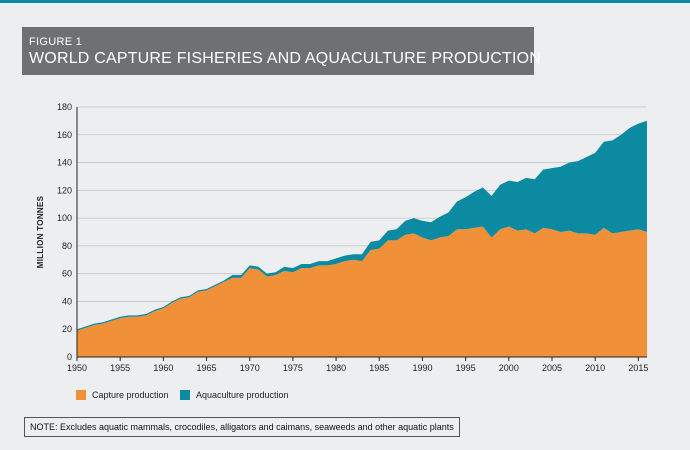 Image resolution: width=690 pixels, height=450 pixels. Describe the element at coordinates (422, 368) in the screenshot. I see `x-tick-1990: 1990` at that location.